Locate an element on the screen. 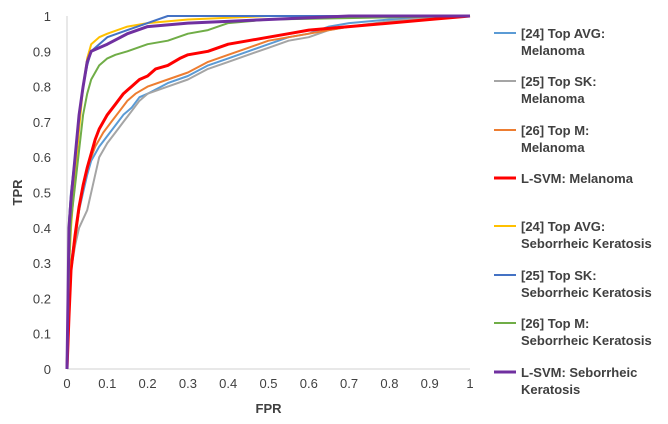 This screenshot has width=668, height=424. y-tick-label: 1 is located at coordinates (47, 16).